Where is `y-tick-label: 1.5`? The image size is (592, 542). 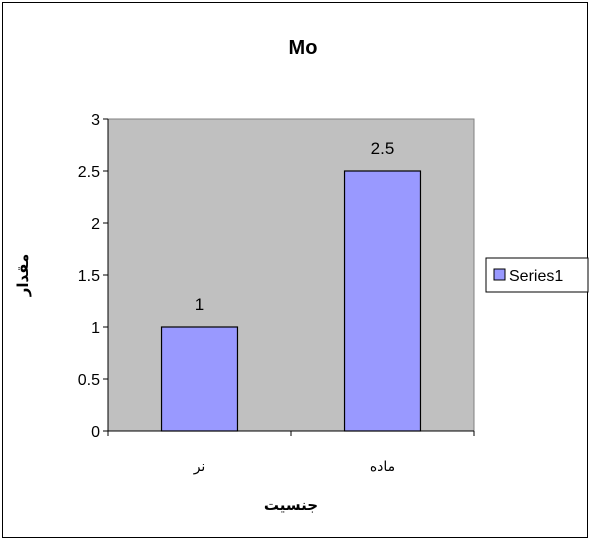 y-tick-label: 1.5 is located at coordinates (89, 276).